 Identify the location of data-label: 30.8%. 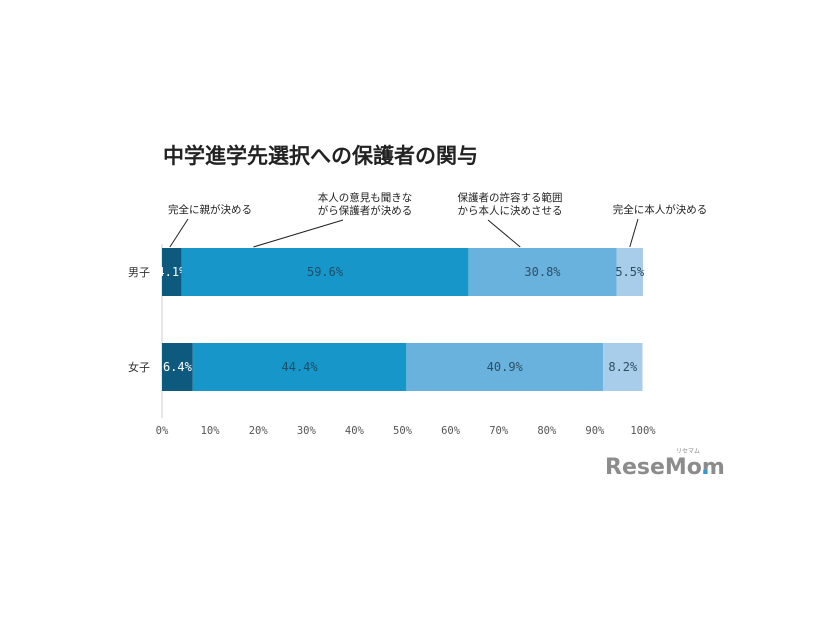
(542, 272).